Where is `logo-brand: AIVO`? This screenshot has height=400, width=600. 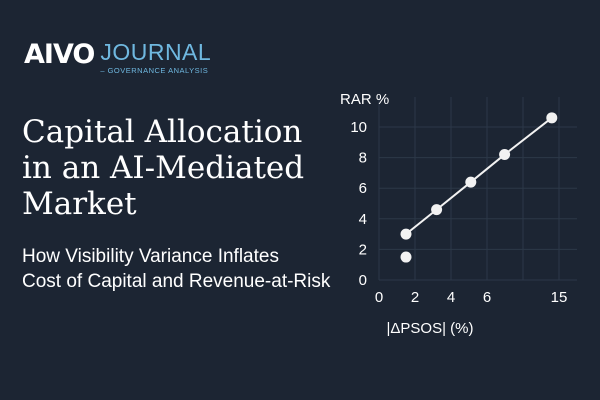 logo-brand: AIVO is located at coordinates (59, 54).